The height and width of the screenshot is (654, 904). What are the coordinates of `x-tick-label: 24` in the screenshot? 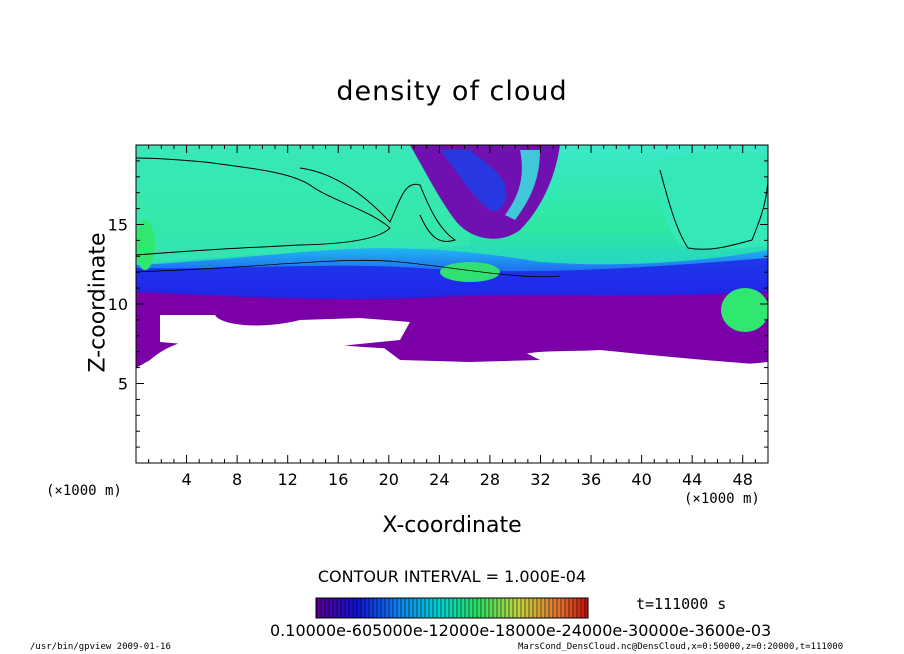 It's located at (439, 479).